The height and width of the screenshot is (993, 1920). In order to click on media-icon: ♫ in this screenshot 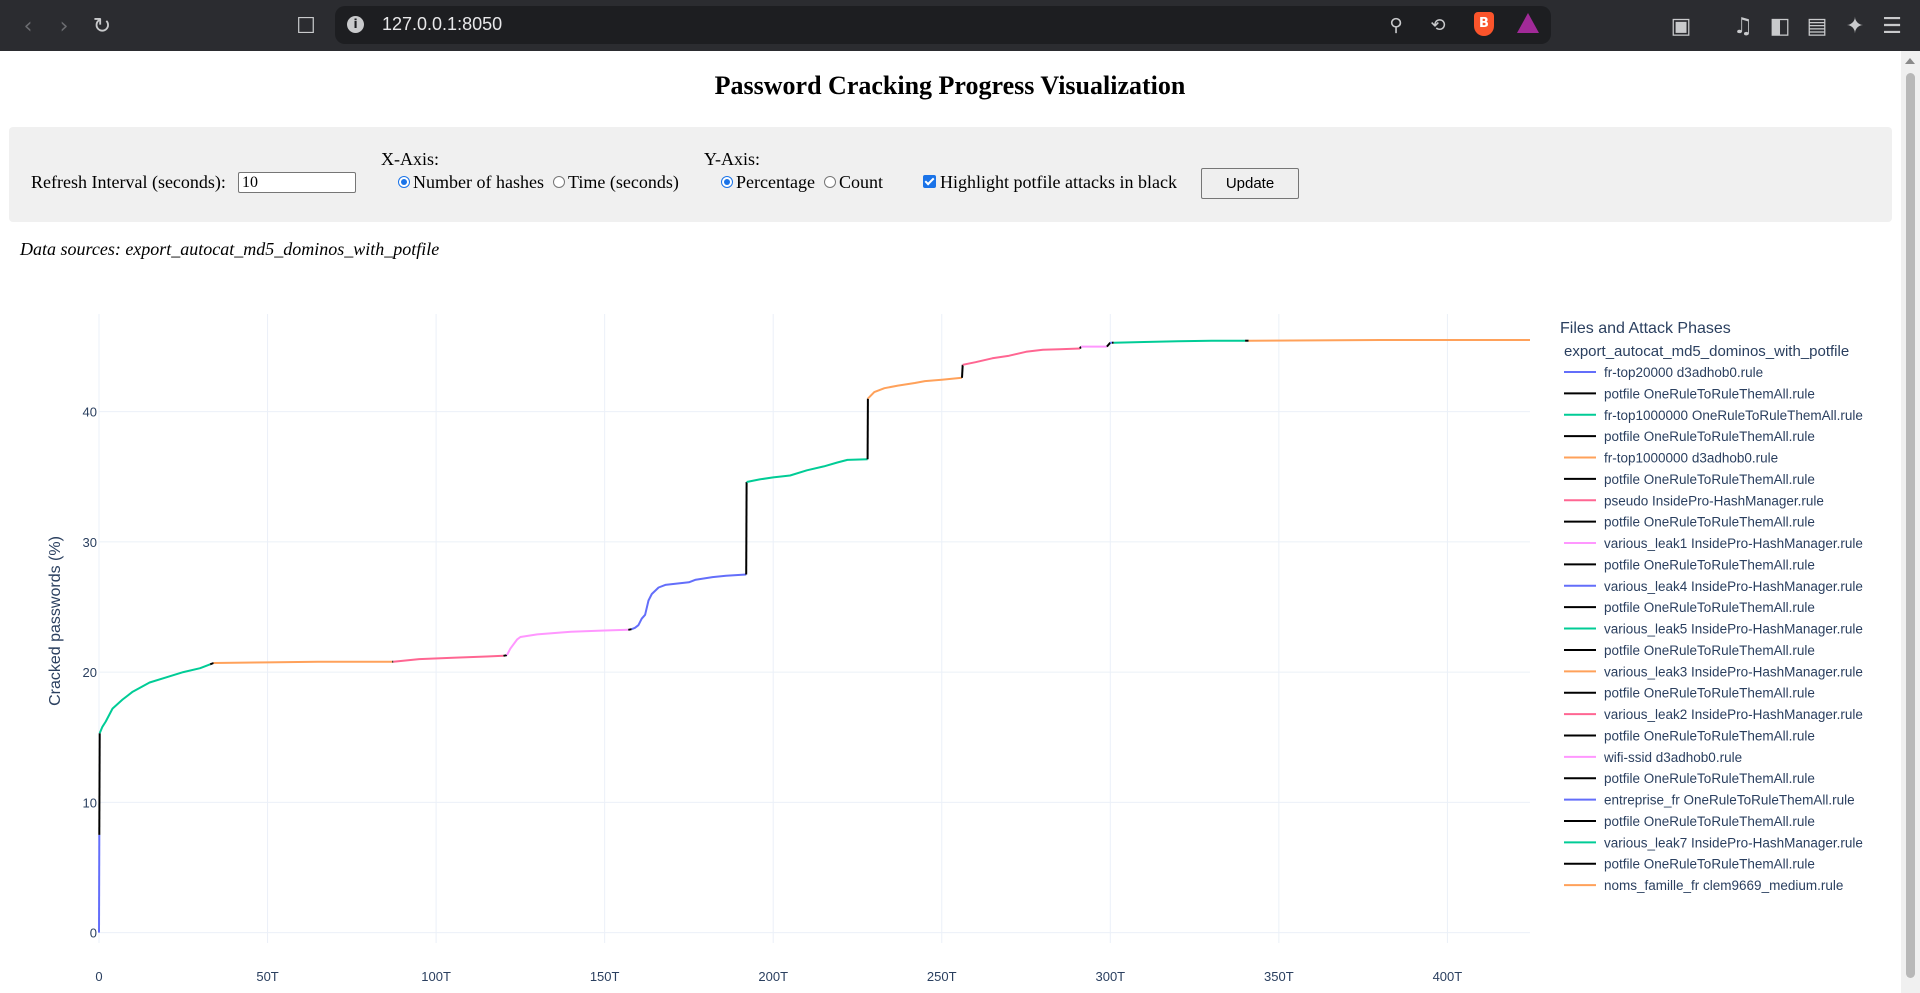, I will do `click(1743, 26)`.